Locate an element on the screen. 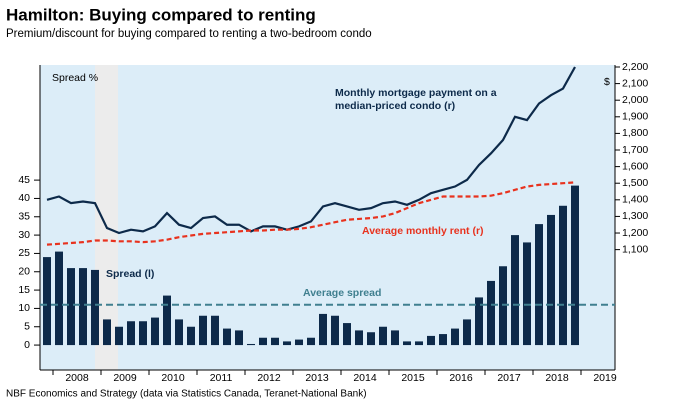  y2-tick-label: 1,600 is located at coordinates (635, 166).